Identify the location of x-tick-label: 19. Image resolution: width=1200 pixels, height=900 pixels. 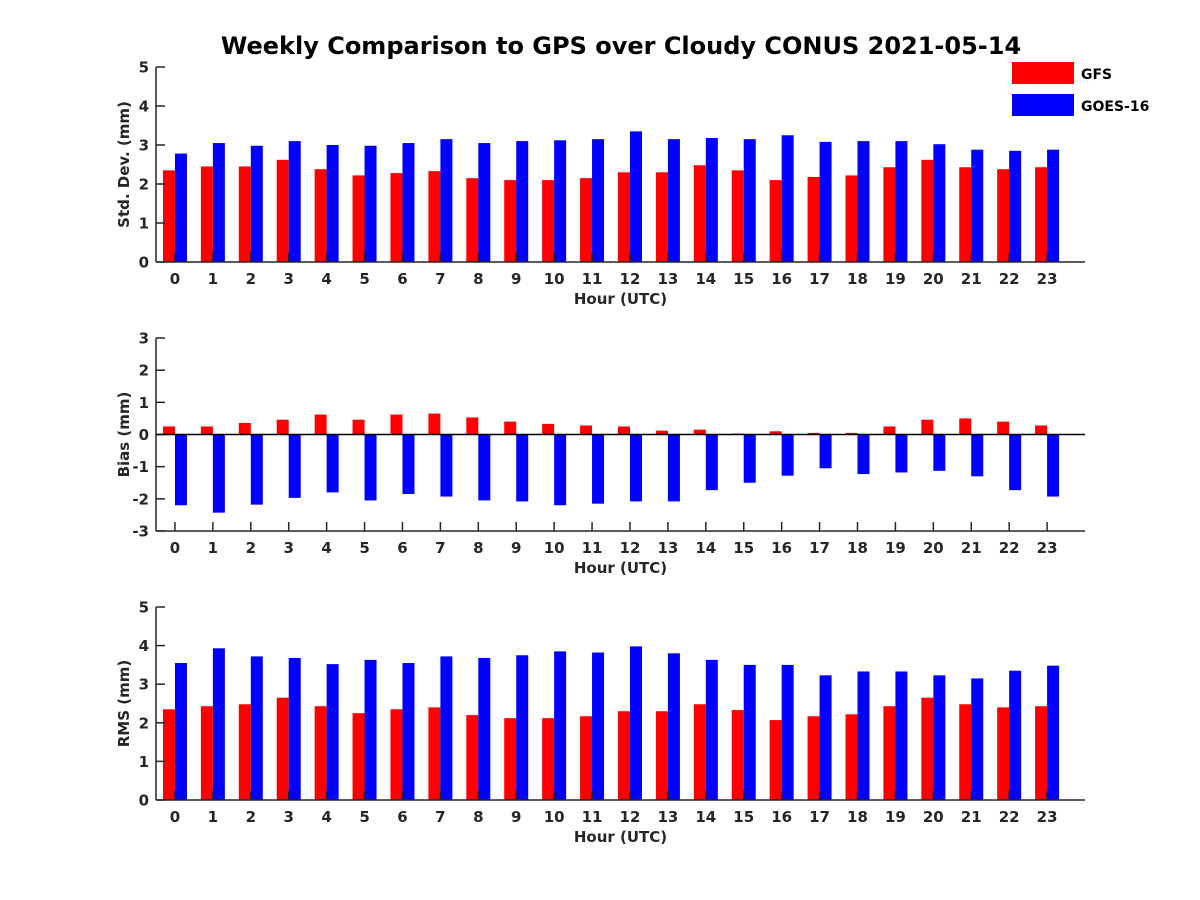
(895, 548).